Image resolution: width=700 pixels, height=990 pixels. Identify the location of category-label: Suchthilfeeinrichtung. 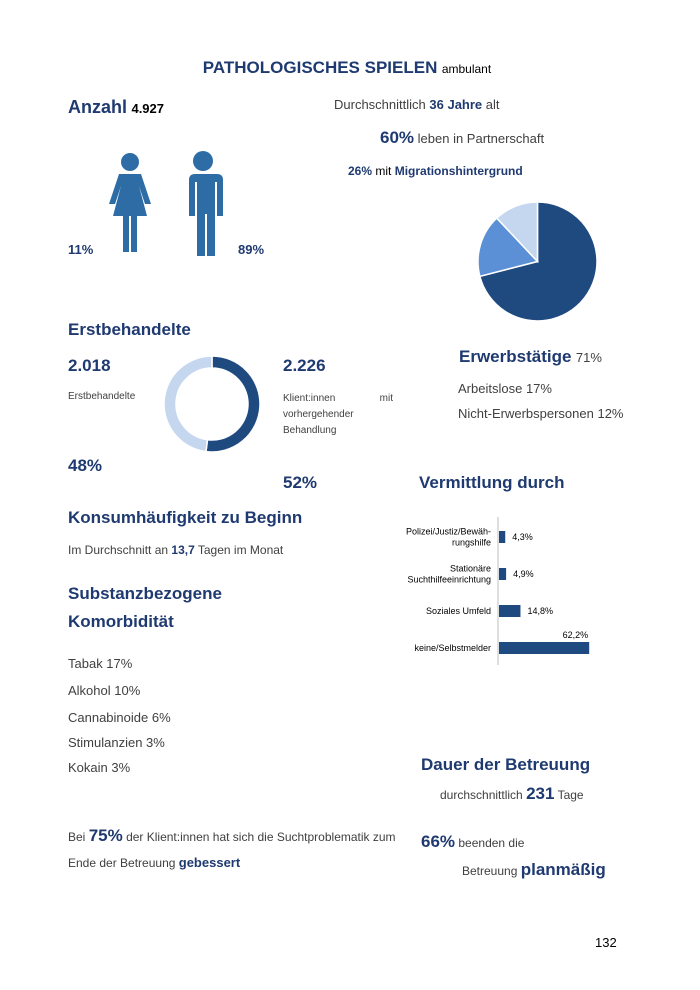
(449, 580).